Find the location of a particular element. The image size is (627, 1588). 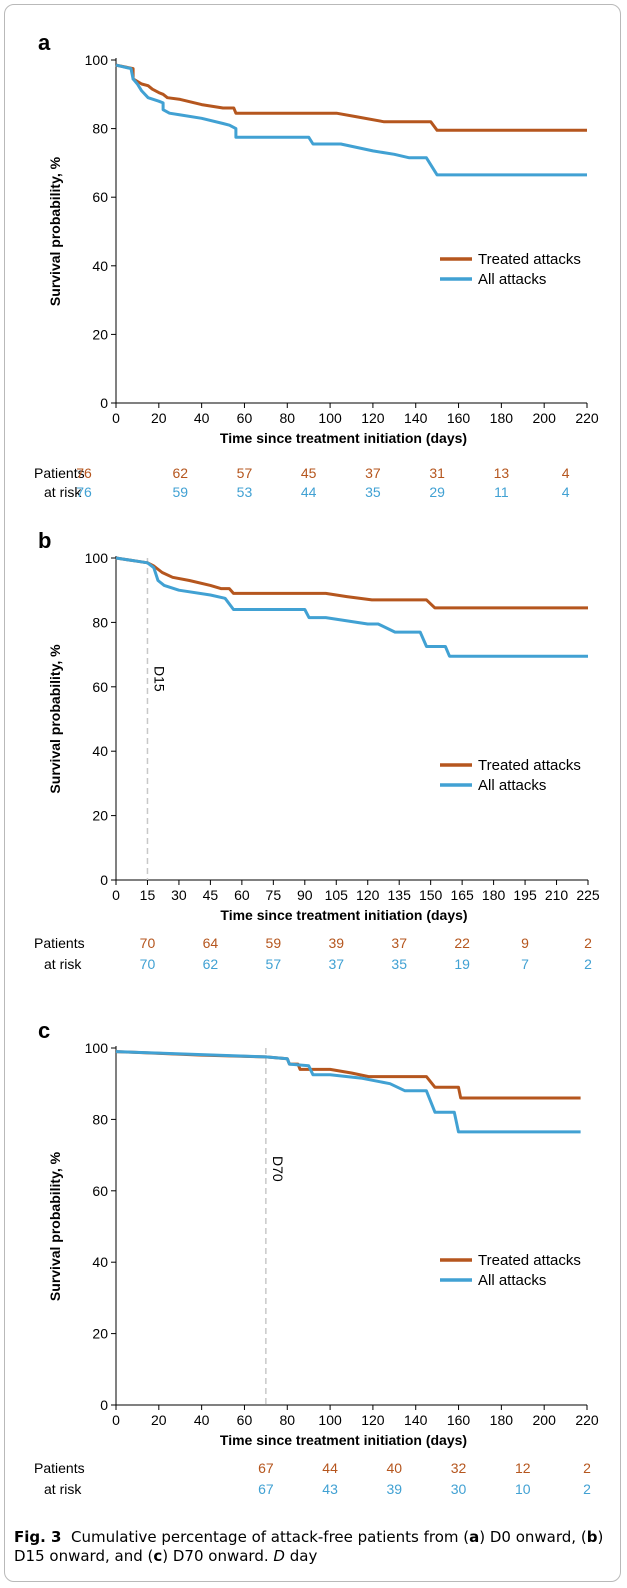

x-tick-label: 80 is located at coordinates (287, 1420).